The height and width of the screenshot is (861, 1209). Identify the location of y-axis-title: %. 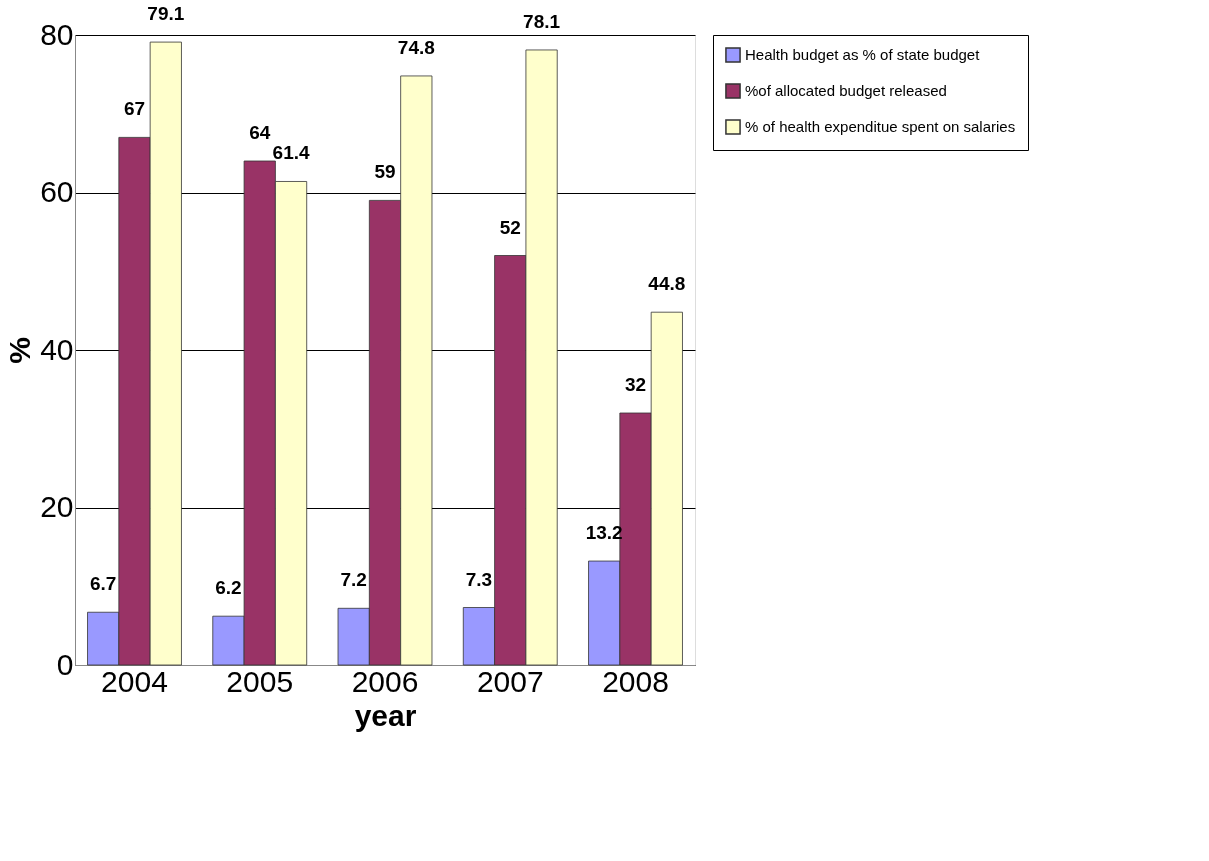
(20, 350).